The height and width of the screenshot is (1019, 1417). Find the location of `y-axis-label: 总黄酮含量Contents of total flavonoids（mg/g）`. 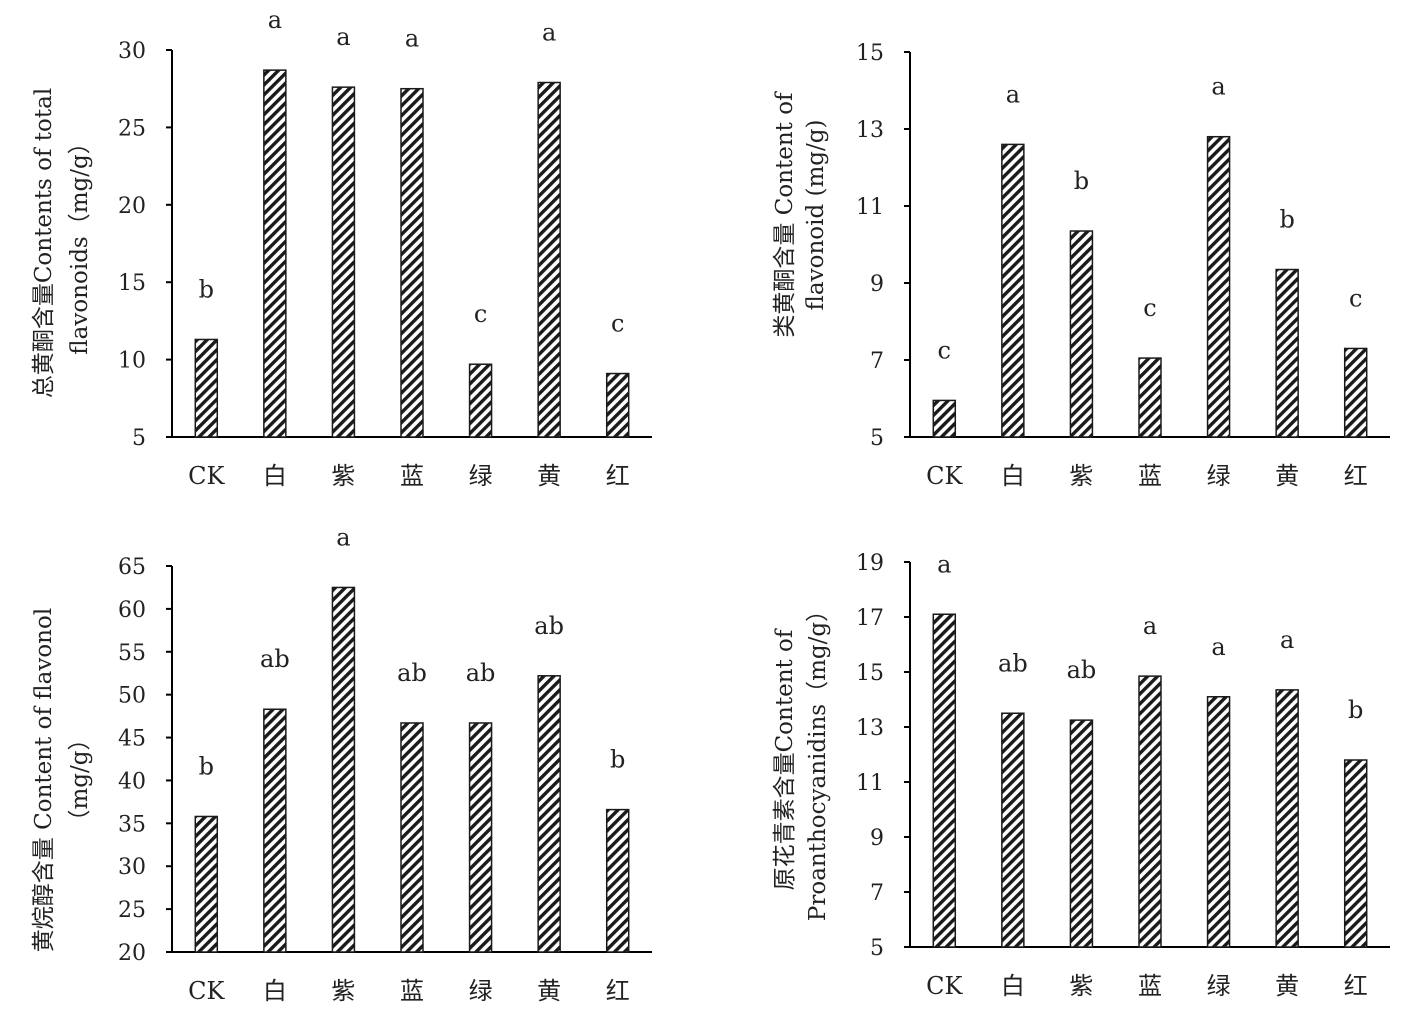

y-axis-label: 总黄酮含量Contents of total flavonoids（mg/g） is located at coordinates (62, 243).